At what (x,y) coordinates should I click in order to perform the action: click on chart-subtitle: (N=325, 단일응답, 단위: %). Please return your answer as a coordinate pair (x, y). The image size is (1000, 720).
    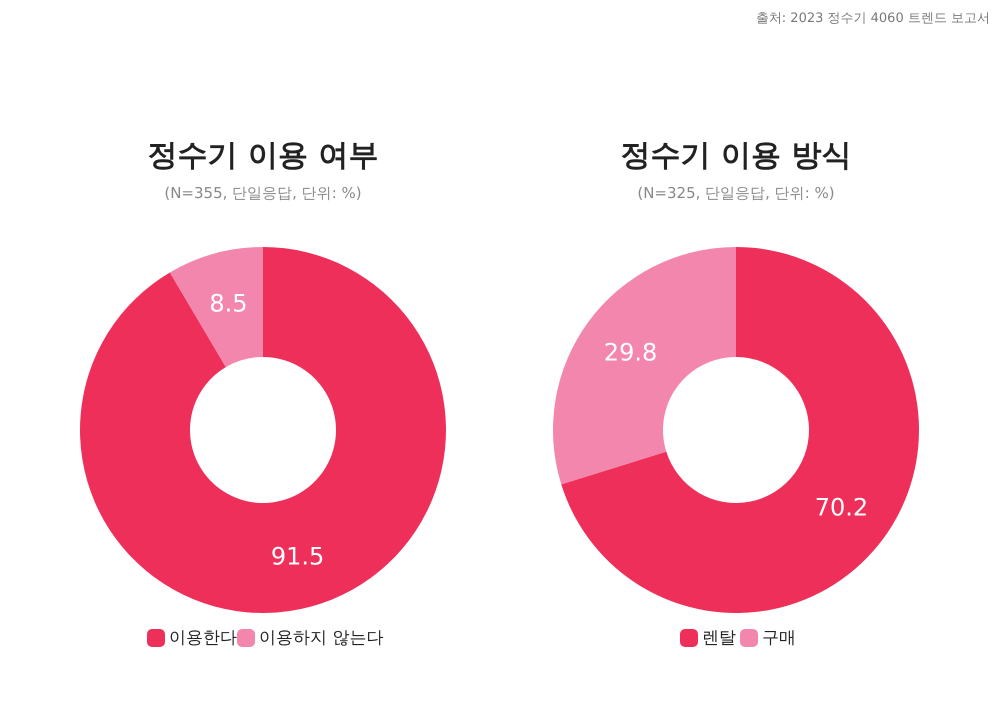
    Looking at the image, I should click on (736, 193).